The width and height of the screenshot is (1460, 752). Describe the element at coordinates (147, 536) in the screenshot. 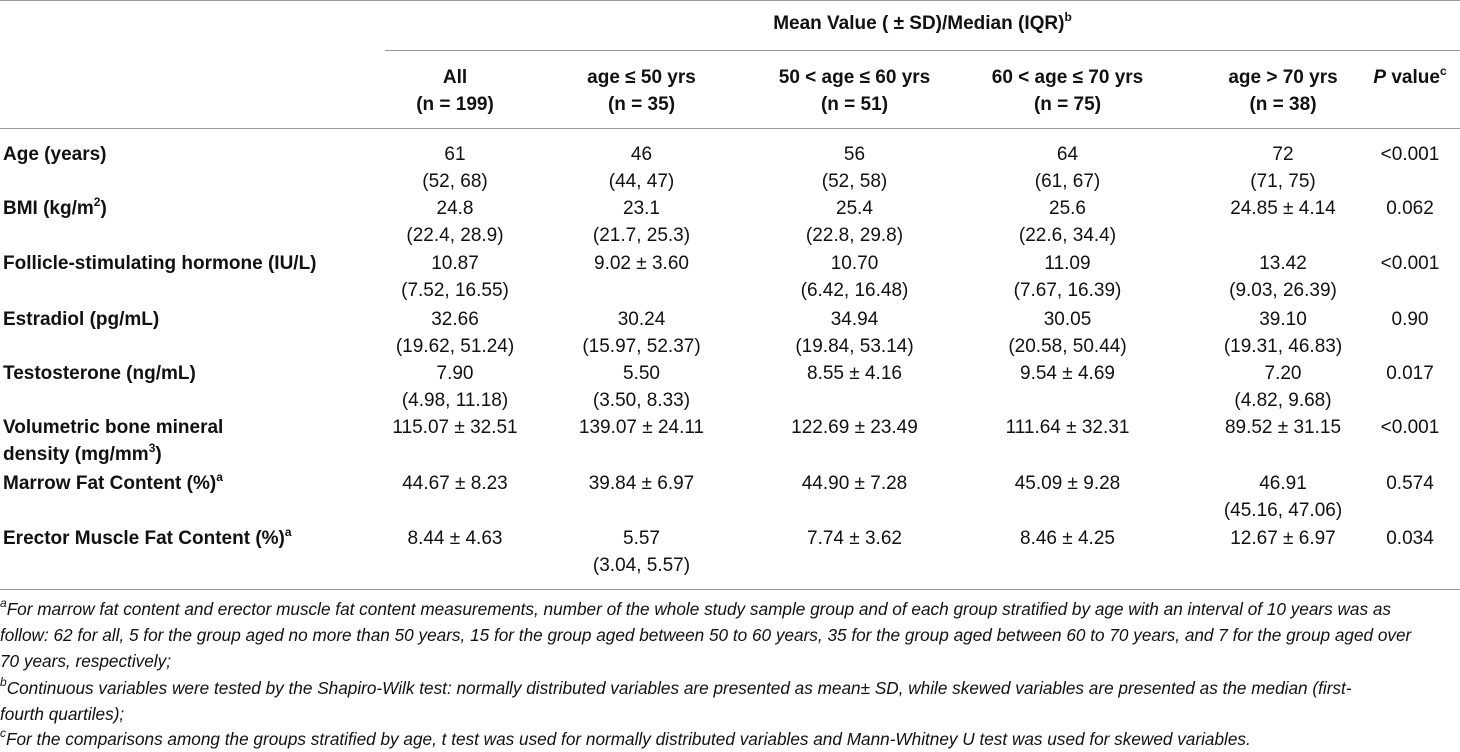

I see `row-label-erector-fat: Erector Muscle Fat Content (%)a` at that location.